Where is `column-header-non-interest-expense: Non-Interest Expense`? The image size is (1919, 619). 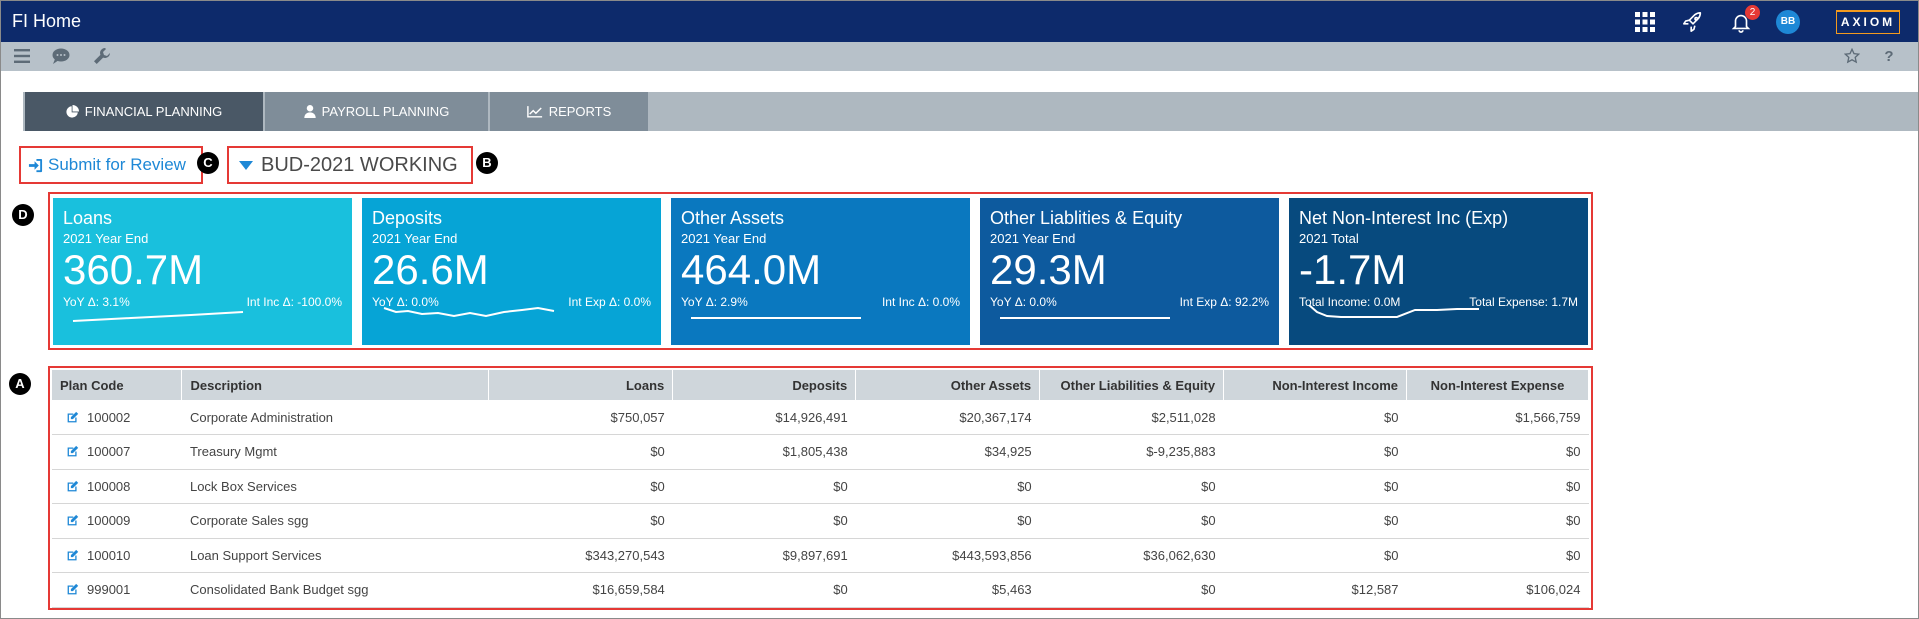
column-header-non-interest-expense: Non-Interest Expense is located at coordinates (1497, 385).